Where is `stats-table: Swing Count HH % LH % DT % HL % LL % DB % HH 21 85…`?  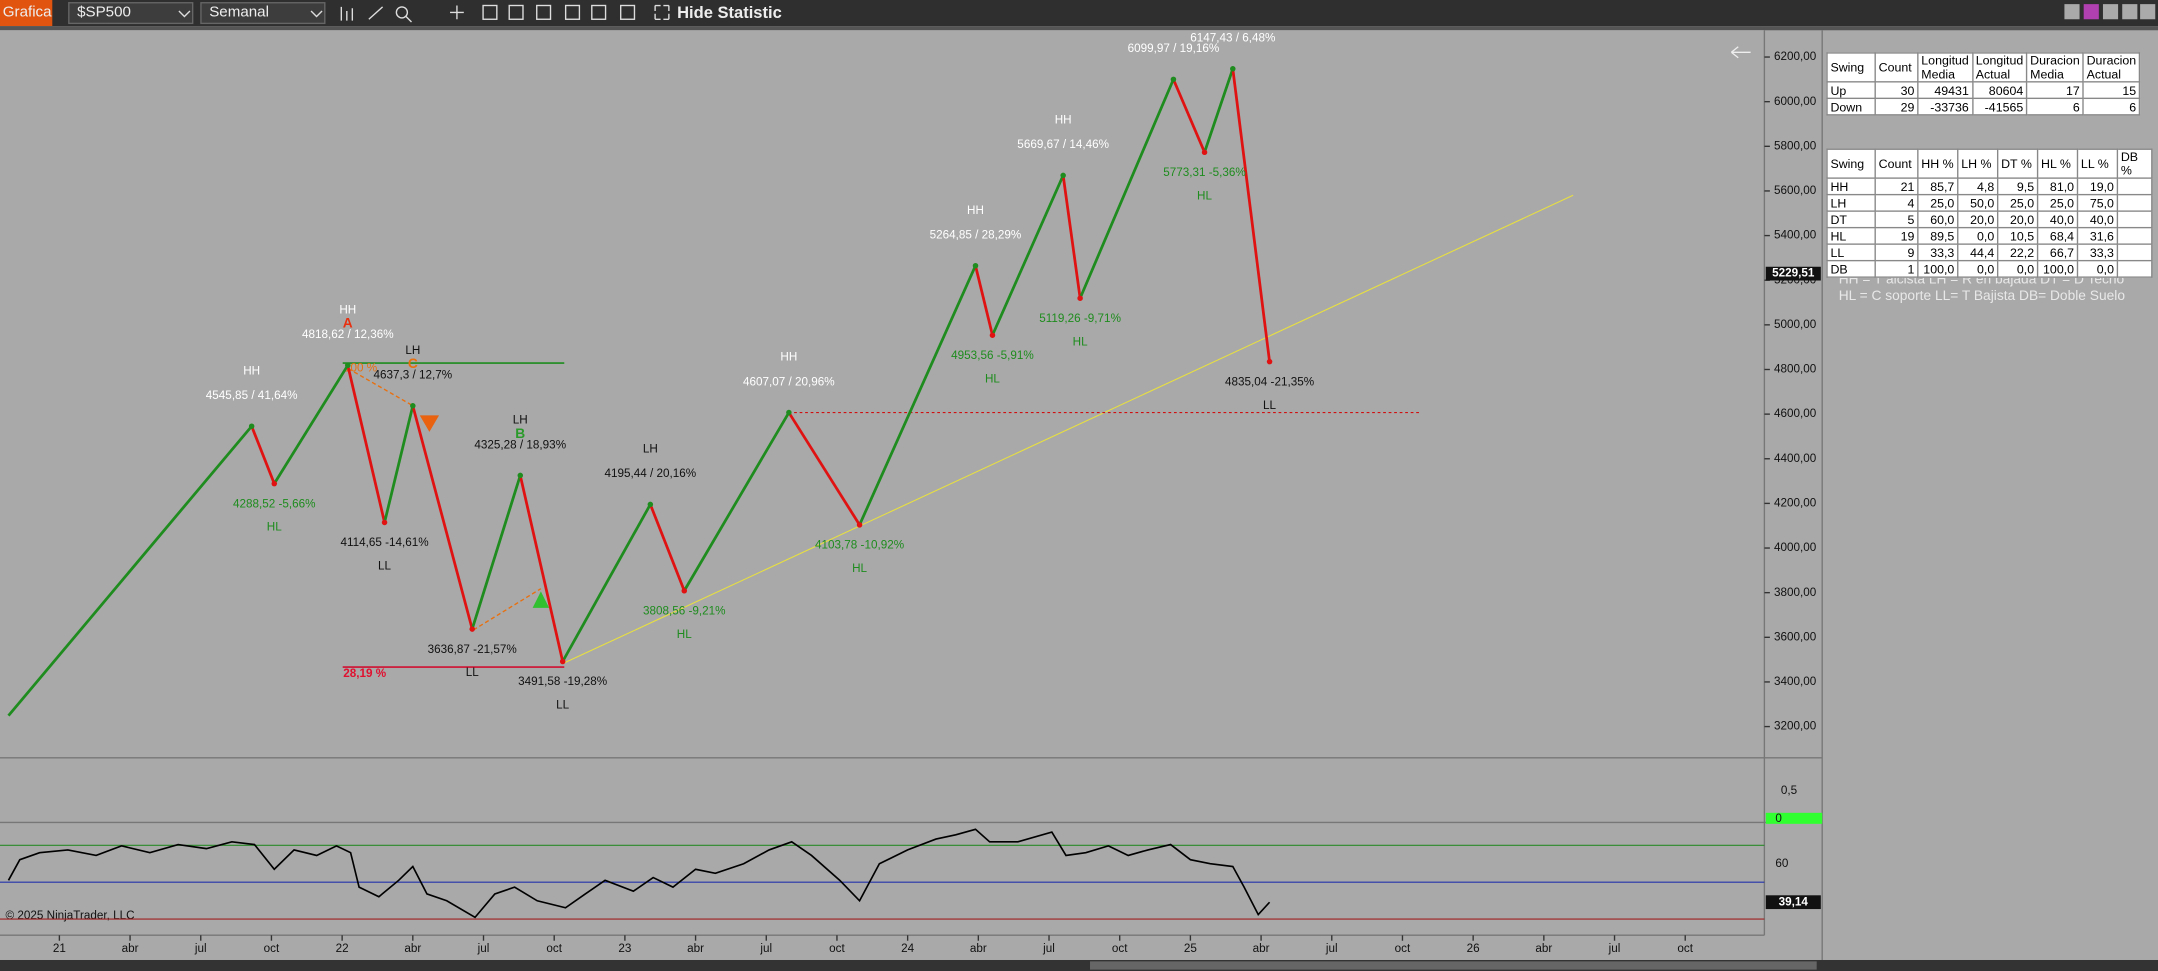
stats-table: Swing Count HH % LH % DT % HL % LL % DB % HH 21 85… is located at coordinates (1989, 213).